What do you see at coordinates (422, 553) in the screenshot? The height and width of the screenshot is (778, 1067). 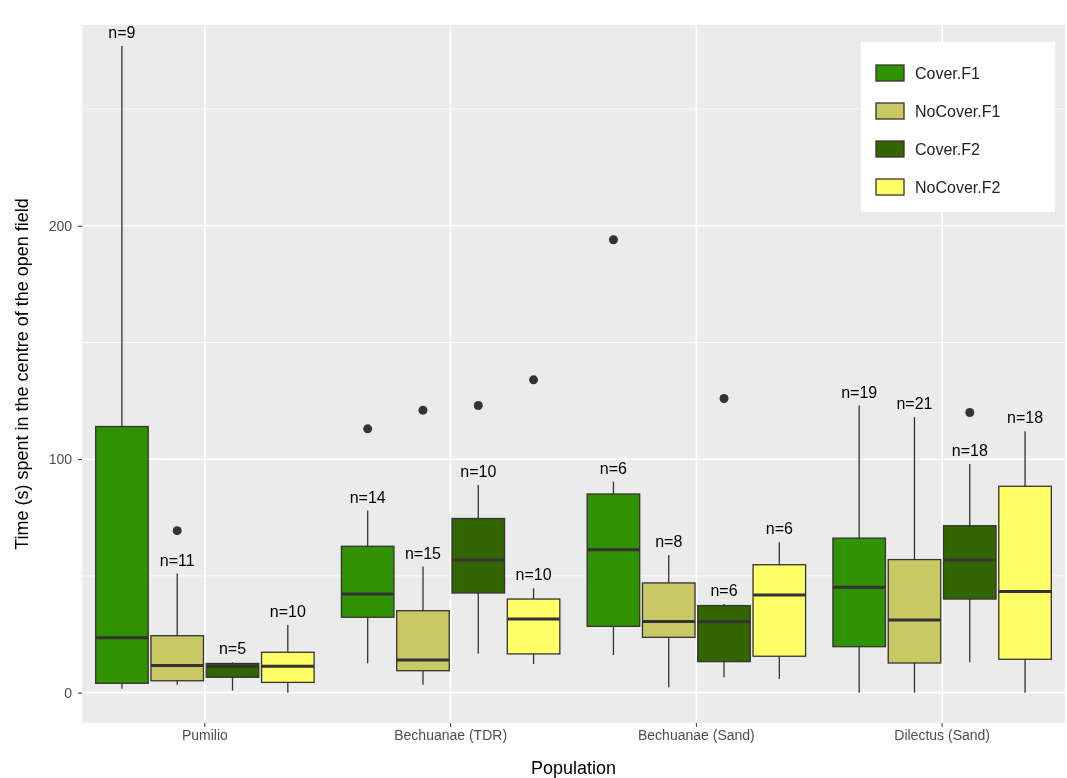 I see `text: n=15` at bounding box center [422, 553].